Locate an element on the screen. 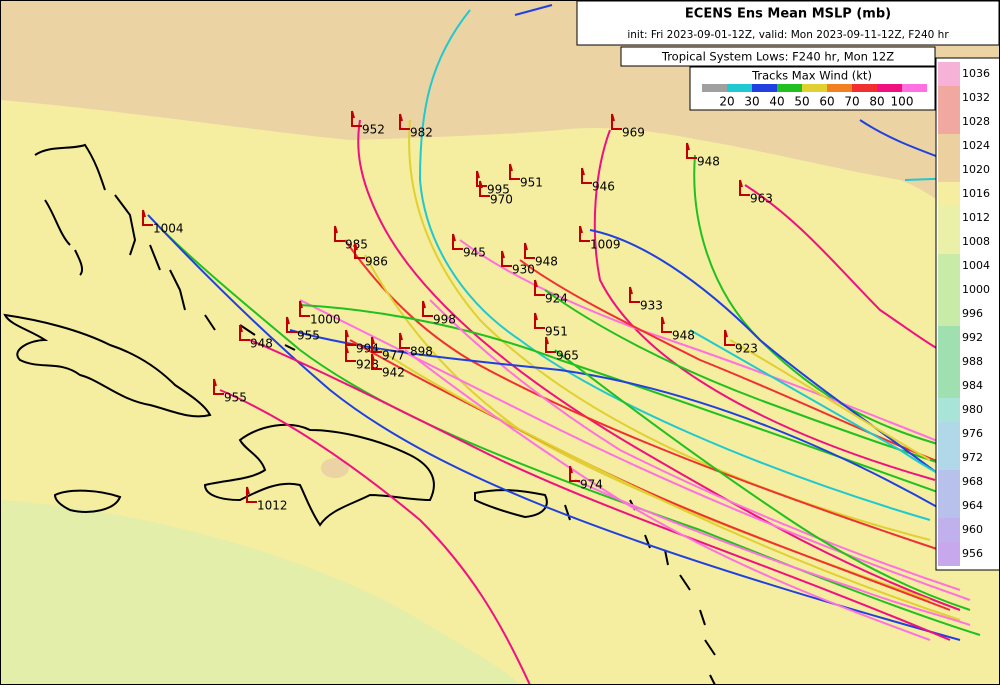 The width and height of the screenshot is (1000, 689). colorbar-label: 1036 is located at coordinates (976, 73).